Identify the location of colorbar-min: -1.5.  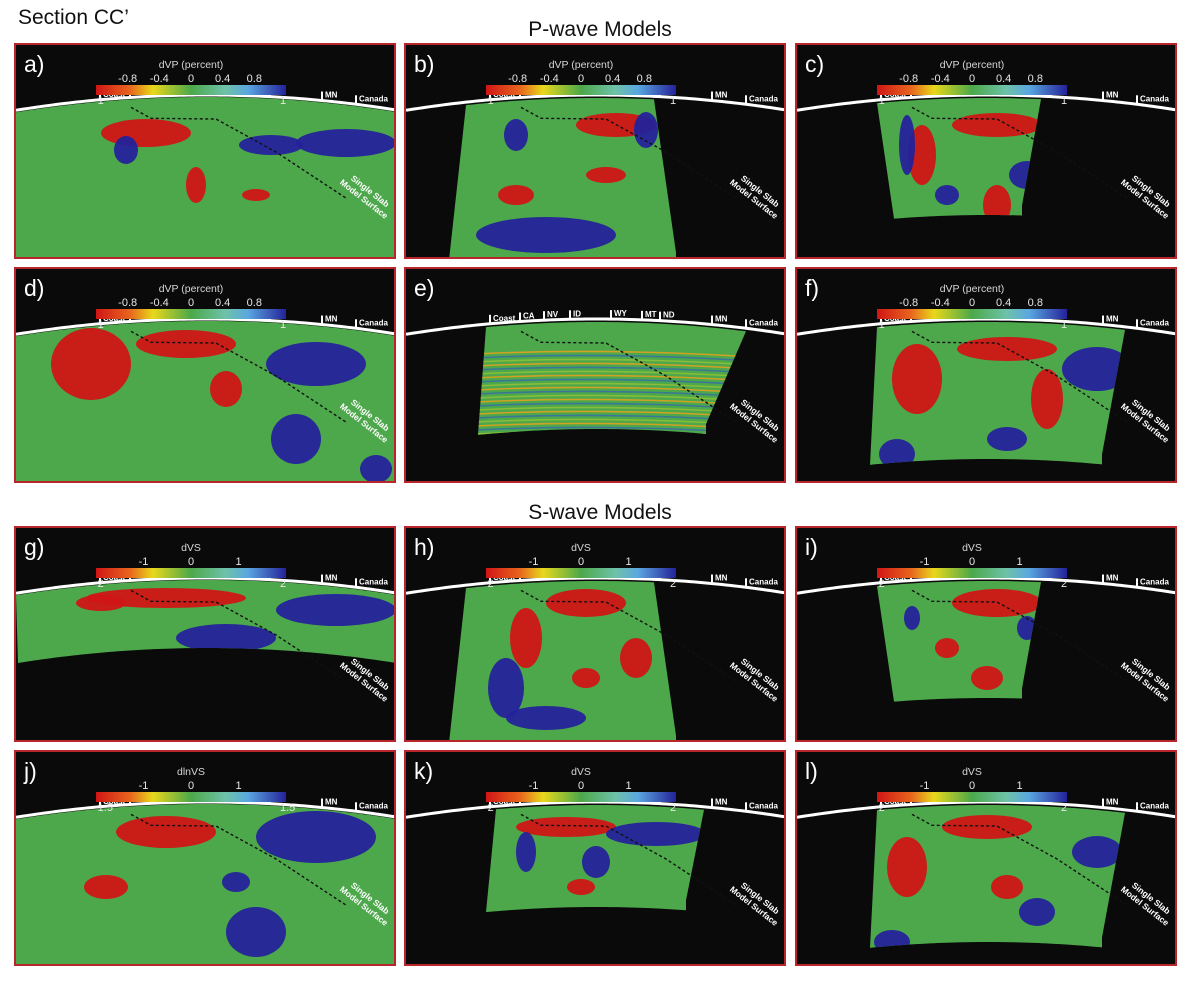
(103, 808).